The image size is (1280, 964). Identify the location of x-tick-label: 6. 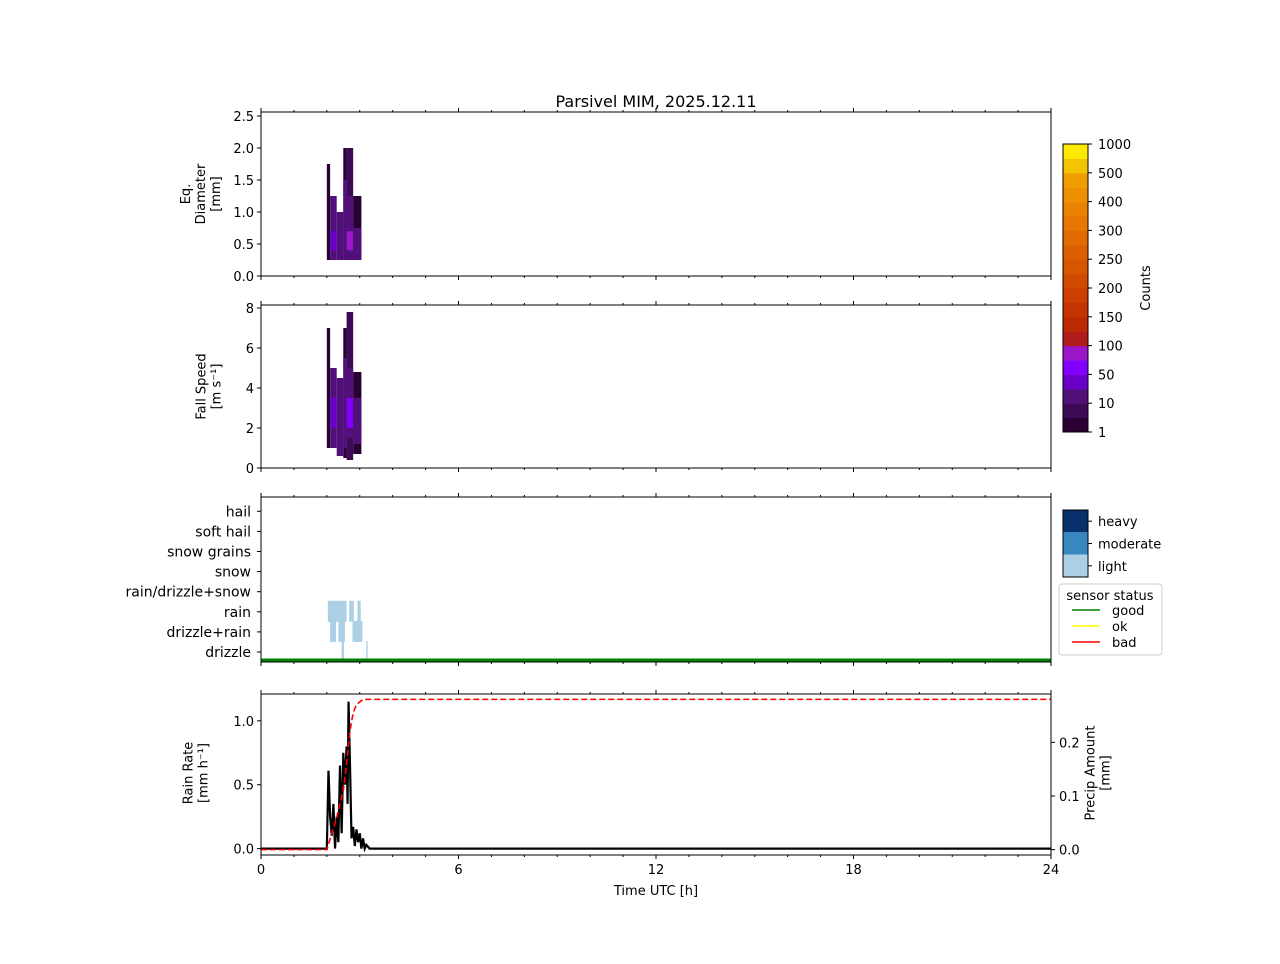
(458, 870).